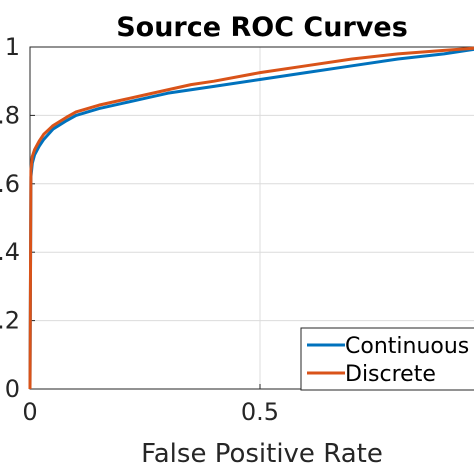 The height and width of the screenshot is (474, 474). I want to click on y-tick-label-0: 0, so click(12, 389).